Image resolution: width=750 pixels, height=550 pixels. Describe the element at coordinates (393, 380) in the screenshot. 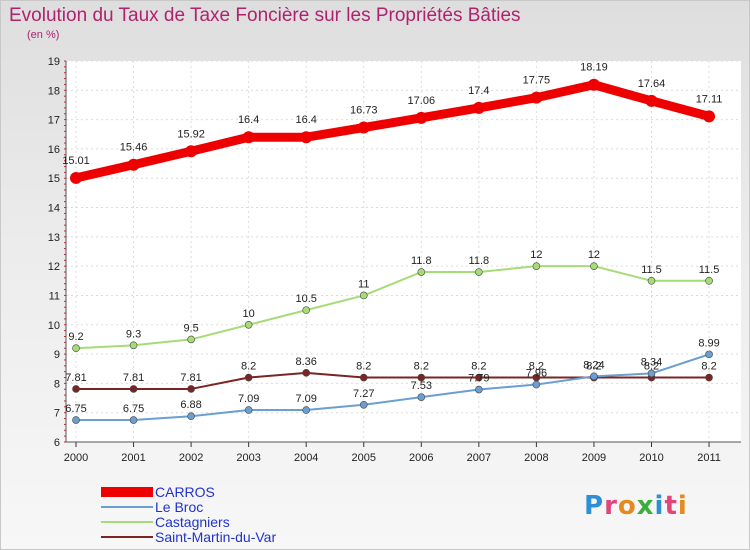

I see `series-line-saint-martin-du-var` at that location.